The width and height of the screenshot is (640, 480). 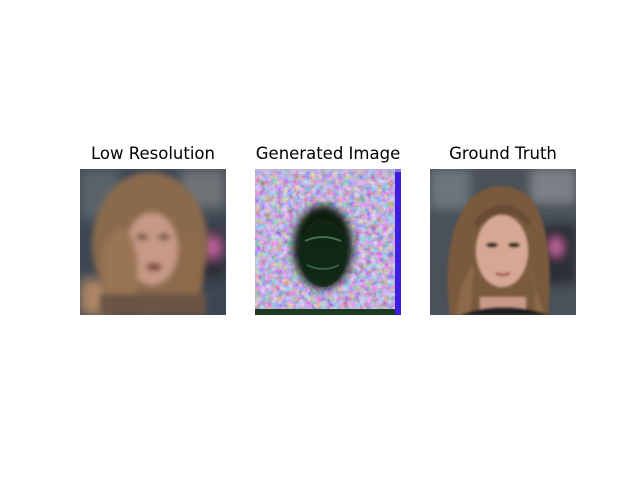 What do you see at coordinates (503, 242) in the screenshot?
I see `ground-truth-image` at bounding box center [503, 242].